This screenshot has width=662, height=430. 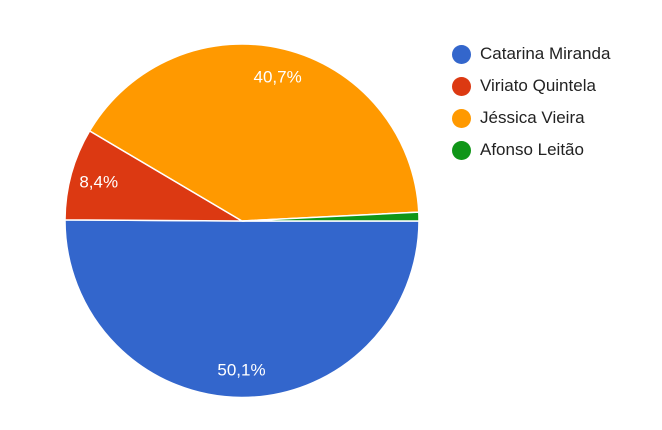 I want to click on legend-item-afonso-leitao: Afonso Leitão, so click(x=531, y=150).